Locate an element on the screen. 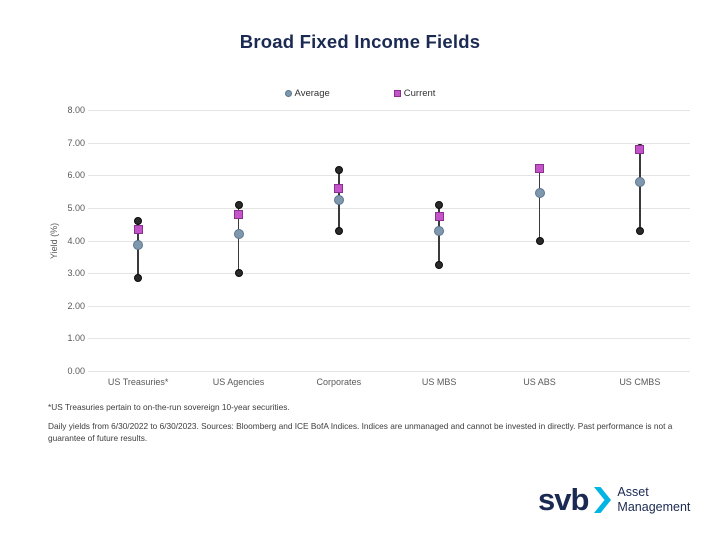  y-tick-label: 0.00 is located at coordinates (76, 371).